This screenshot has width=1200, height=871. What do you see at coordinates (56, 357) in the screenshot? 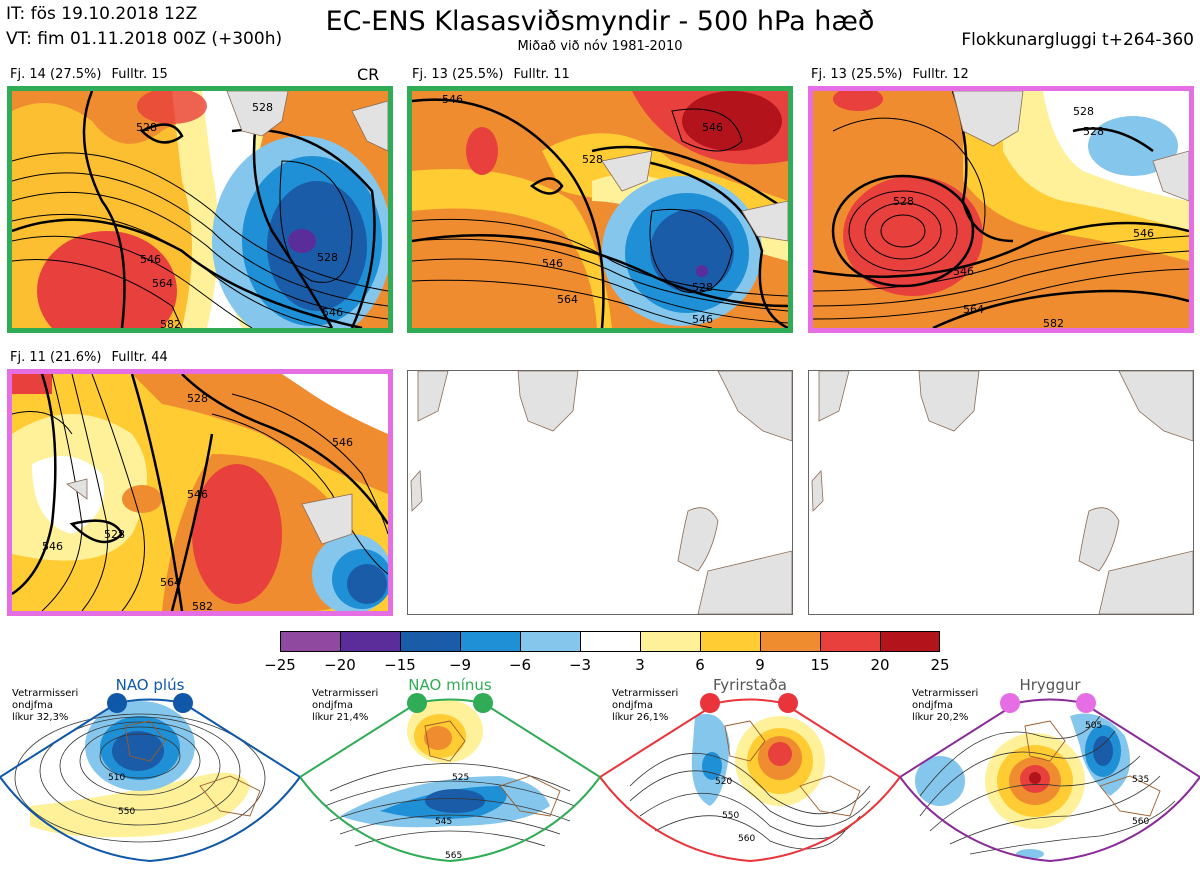
I see `panel-4-count: Fj. 11 (21.6%)` at bounding box center [56, 357].